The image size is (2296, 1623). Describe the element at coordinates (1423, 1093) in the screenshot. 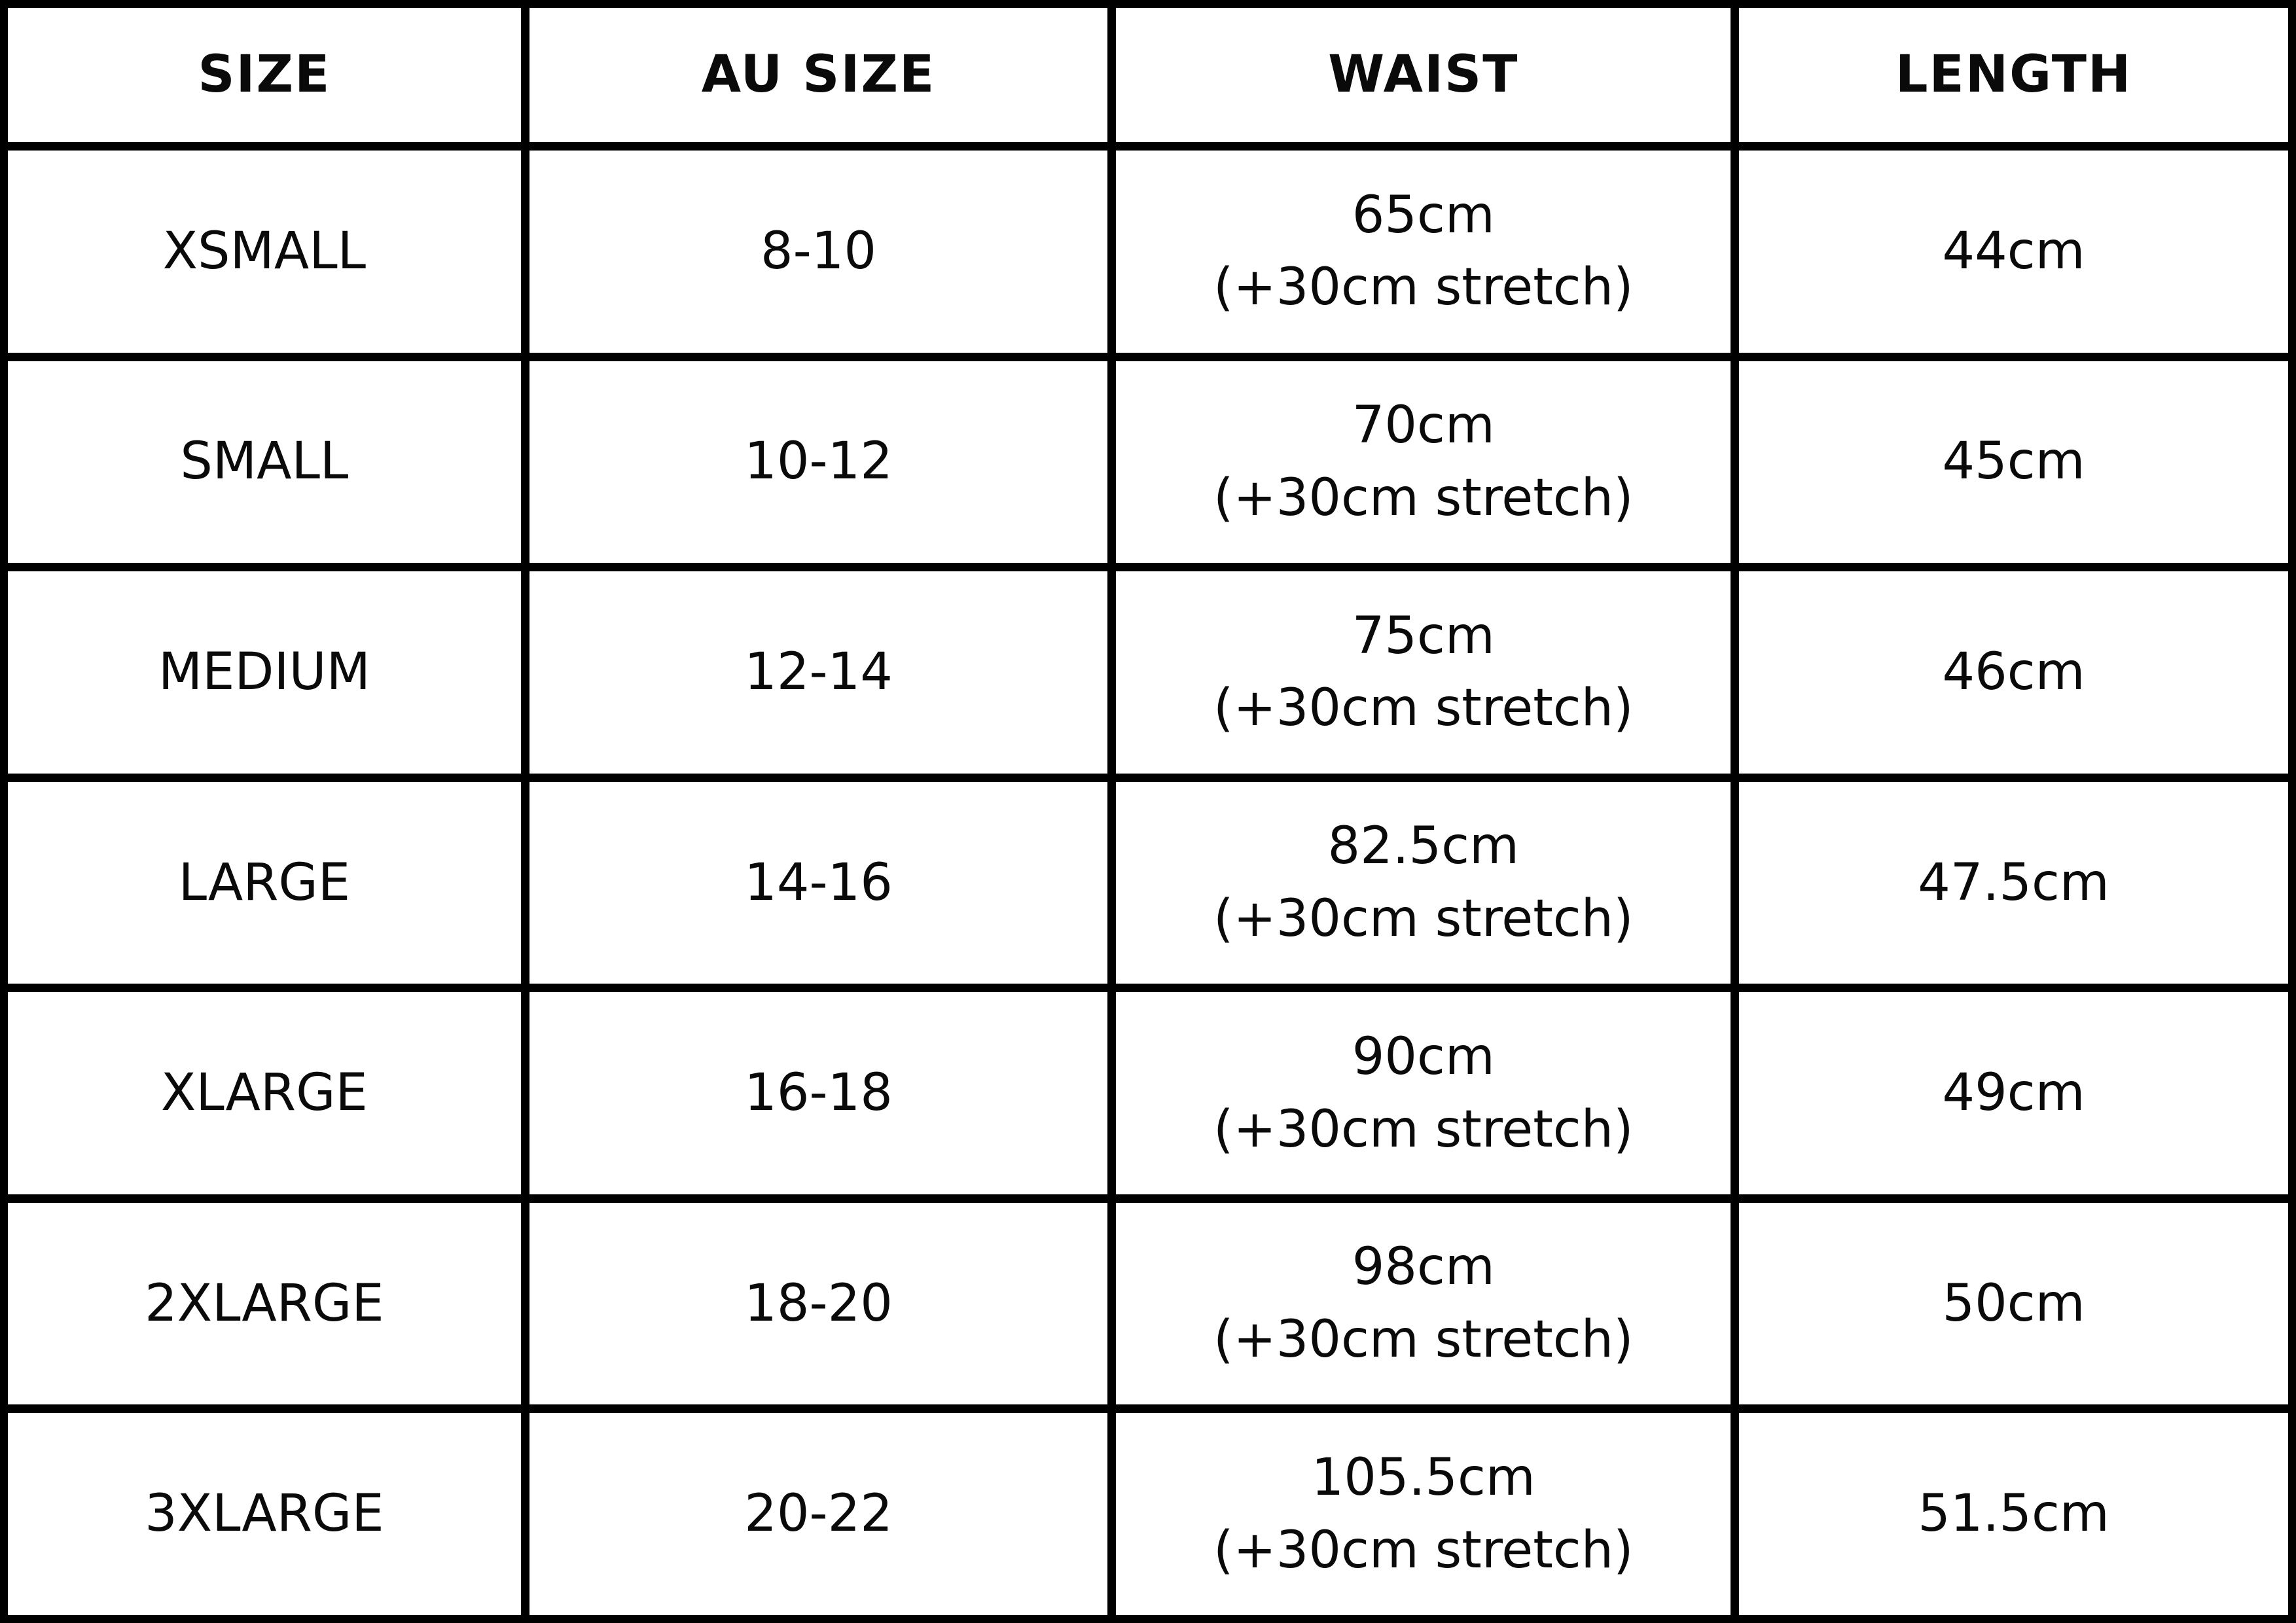

I see `waist-cell: 90cm (+30cm stretch)` at that location.